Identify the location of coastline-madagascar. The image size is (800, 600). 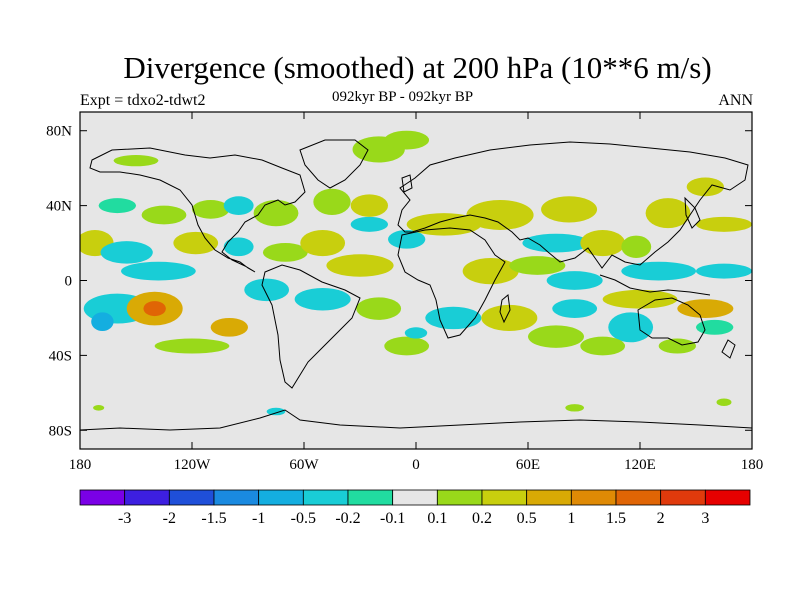
(505, 309).